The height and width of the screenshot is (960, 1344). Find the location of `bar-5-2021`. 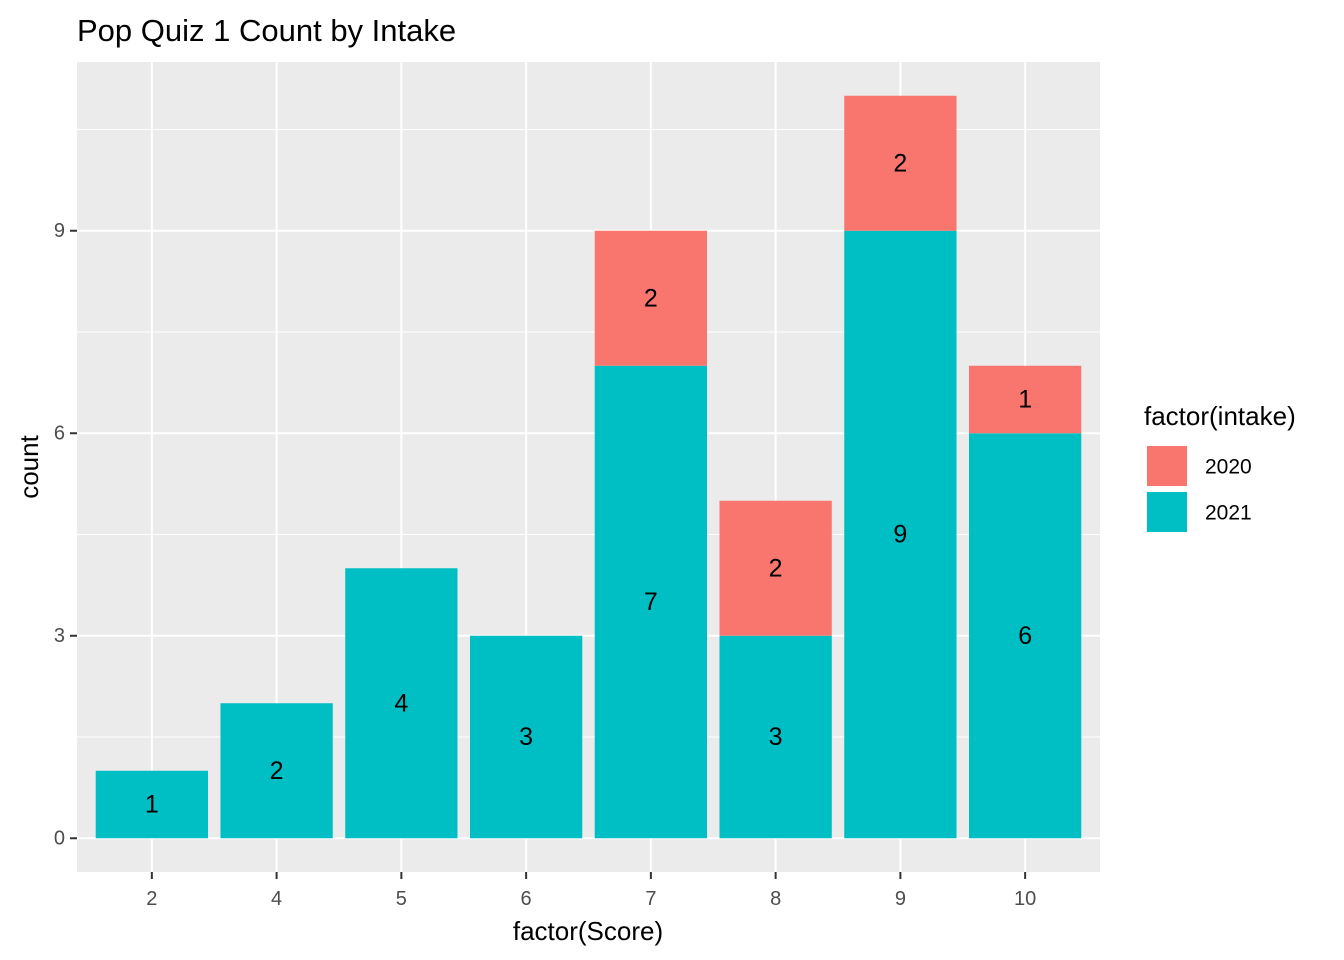

bar-5-2021 is located at coordinates (401, 703).